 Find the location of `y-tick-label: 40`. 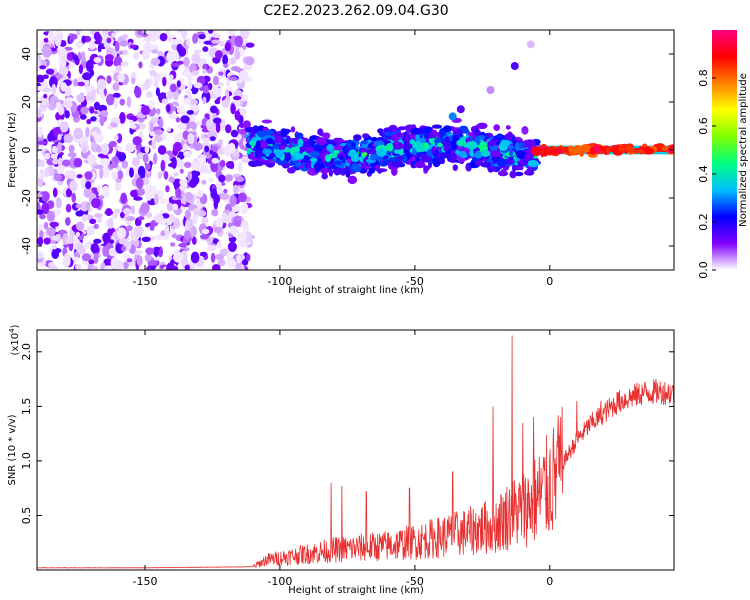

y-tick-label: 40 is located at coordinates (26, 54).